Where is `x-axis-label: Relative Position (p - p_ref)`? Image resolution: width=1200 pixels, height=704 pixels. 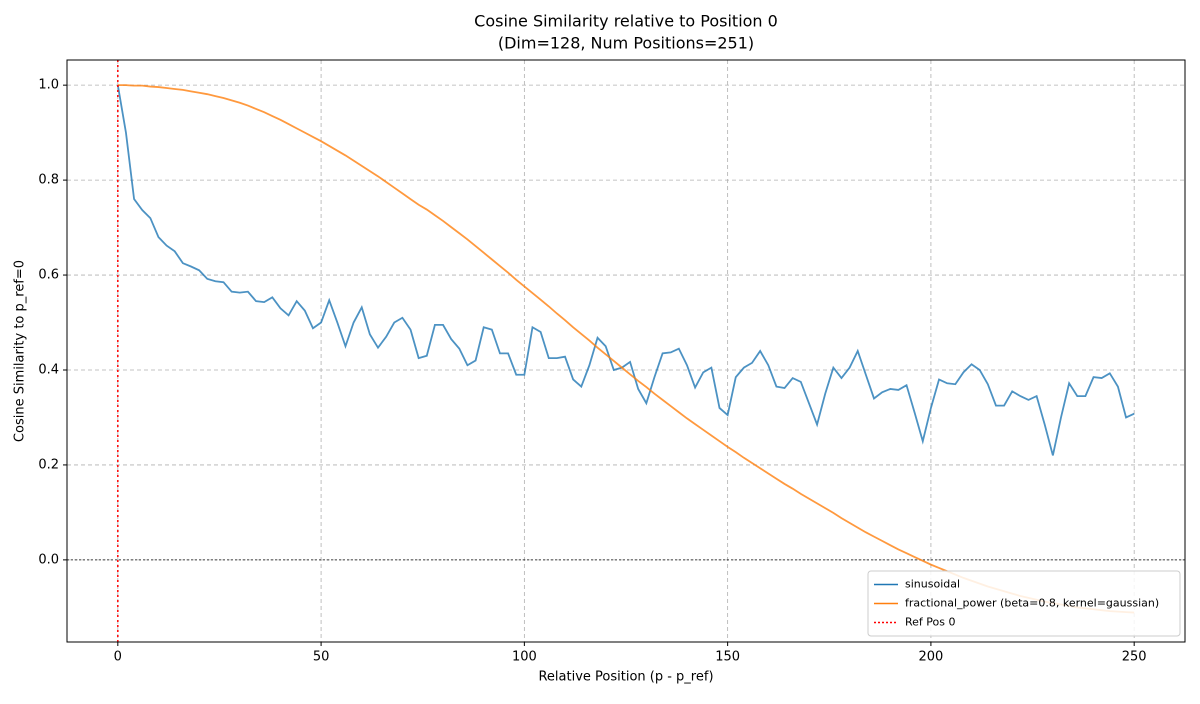 x-axis-label: Relative Position (p - p_ref) is located at coordinates (625, 677).